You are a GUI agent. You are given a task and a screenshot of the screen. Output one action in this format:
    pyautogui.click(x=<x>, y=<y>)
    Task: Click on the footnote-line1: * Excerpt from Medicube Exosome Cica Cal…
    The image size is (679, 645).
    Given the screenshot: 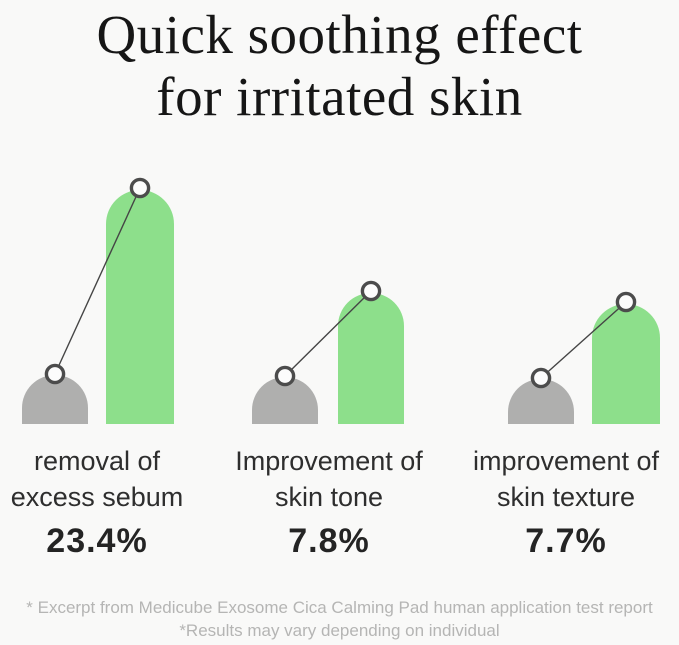 What is the action you would take?
    pyautogui.click(x=339, y=607)
    